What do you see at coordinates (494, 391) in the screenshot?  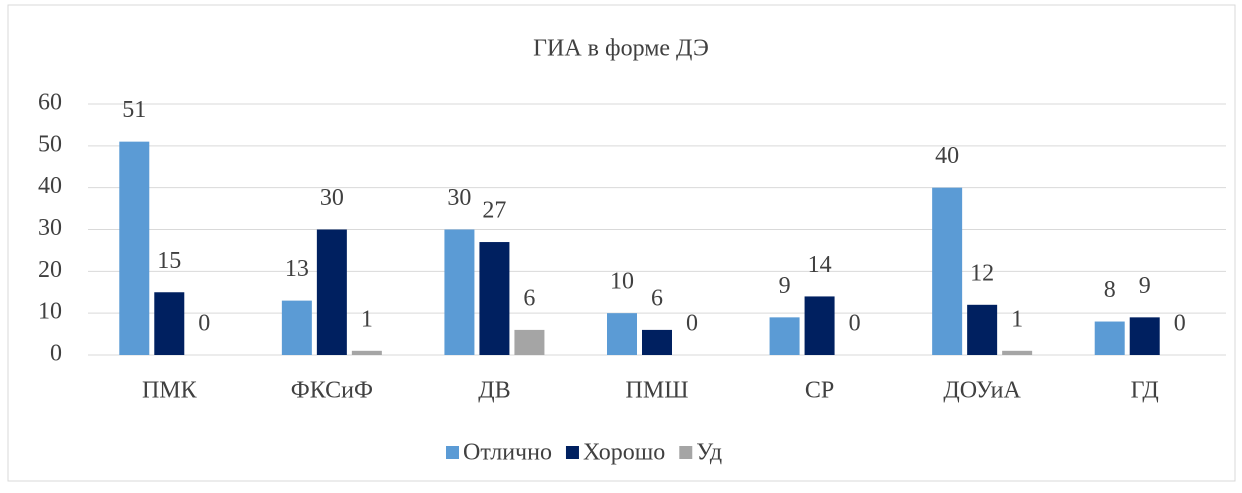 I see `x-tick-label: ДВ` at bounding box center [494, 391].